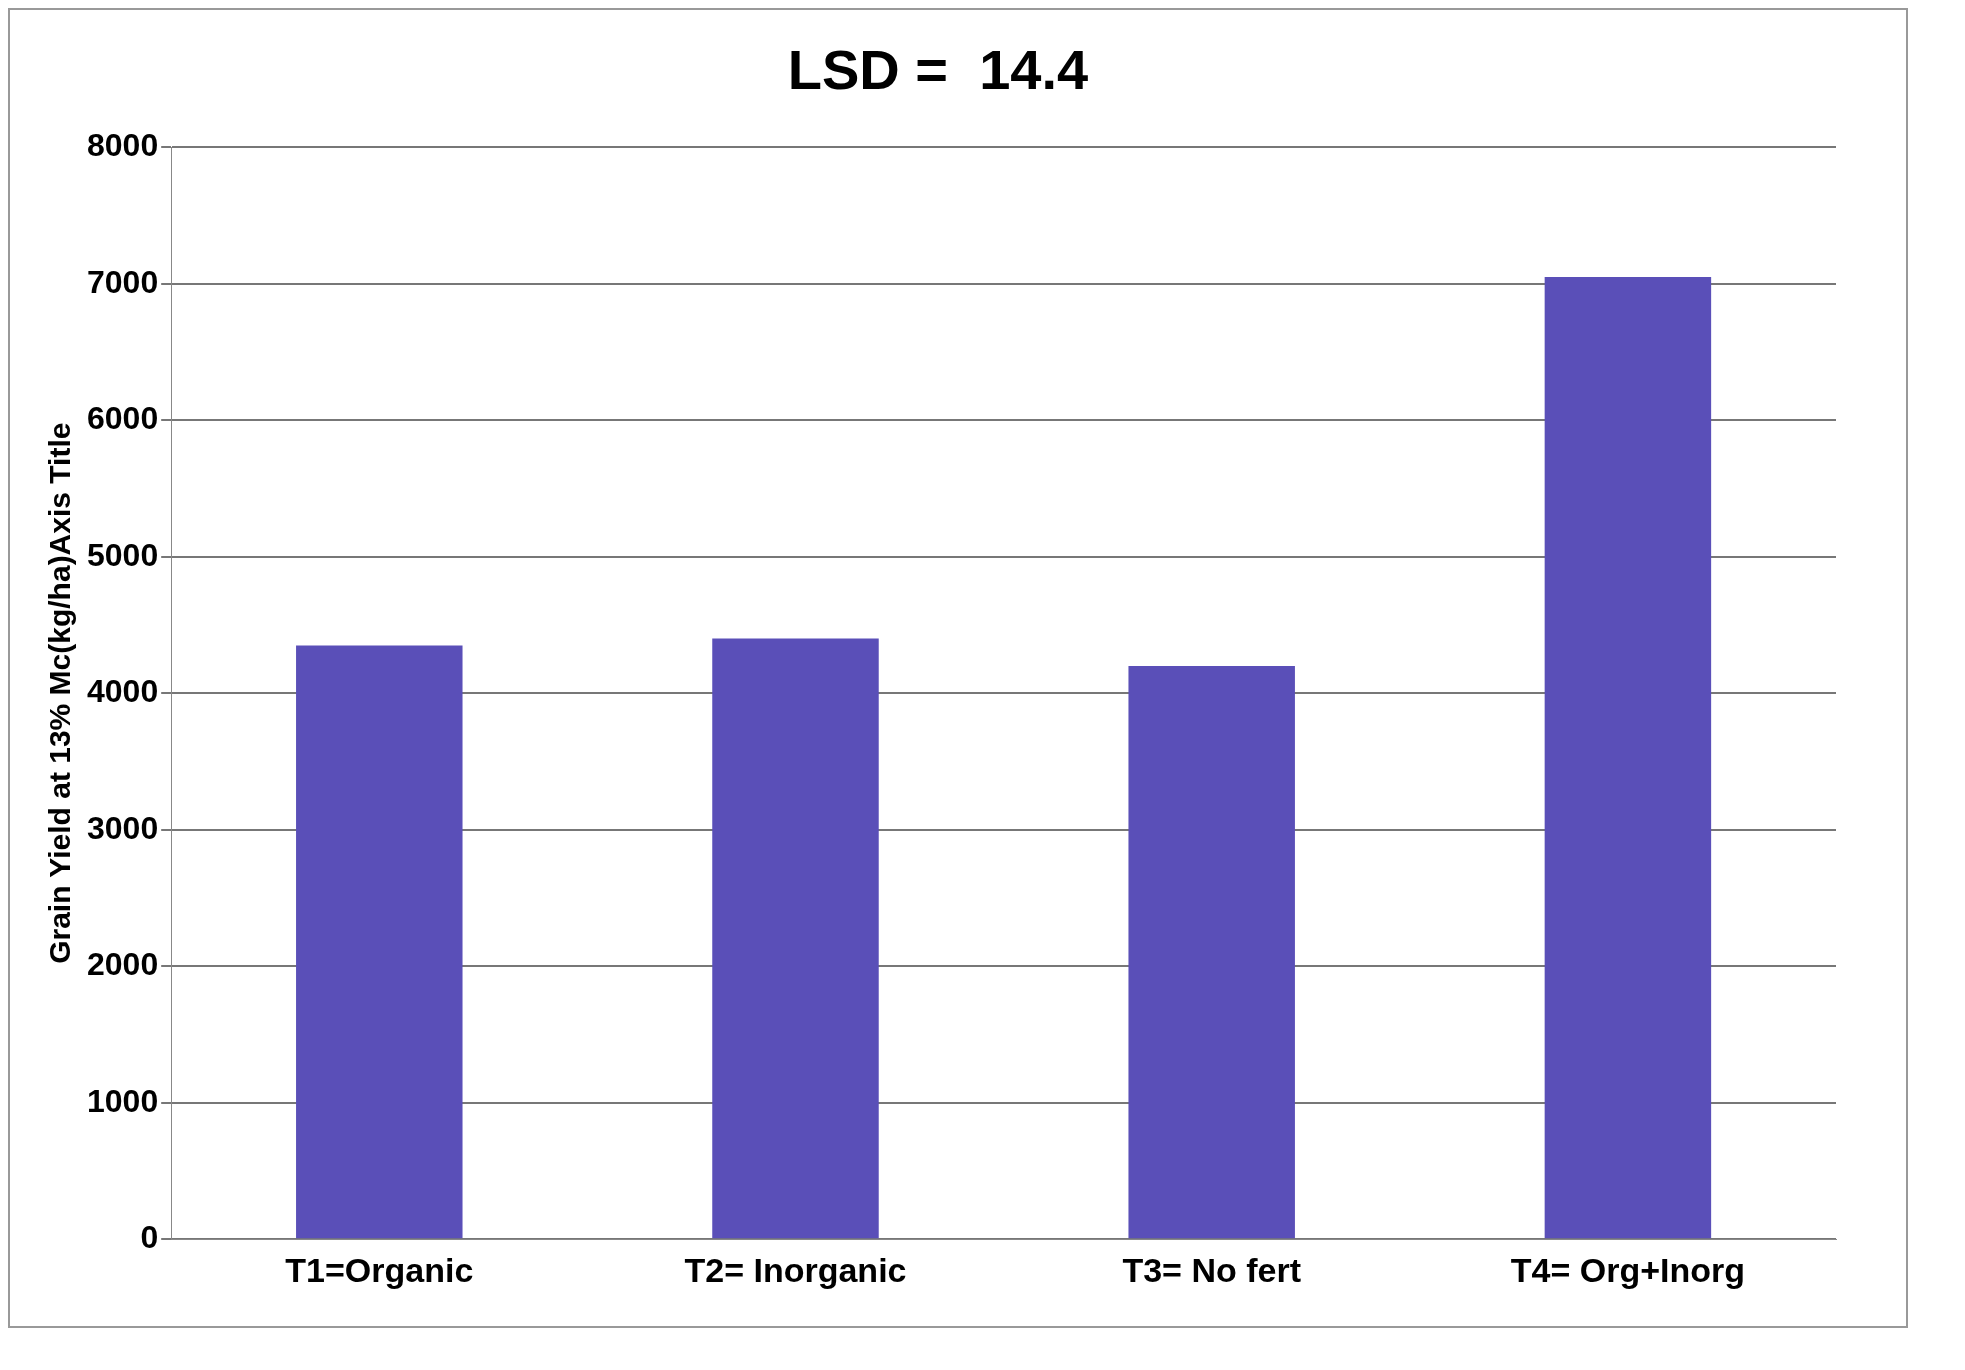 Image resolution: width=1965 pixels, height=1370 pixels. I want to click on y-tick-label: 7000, so click(123, 281).